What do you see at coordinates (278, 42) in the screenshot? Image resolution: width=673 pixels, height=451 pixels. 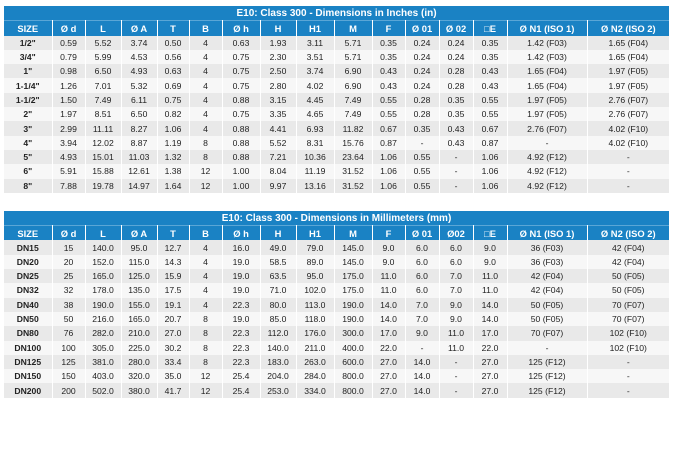 I see `table-cell: 1.93` at bounding box center [278, 42].